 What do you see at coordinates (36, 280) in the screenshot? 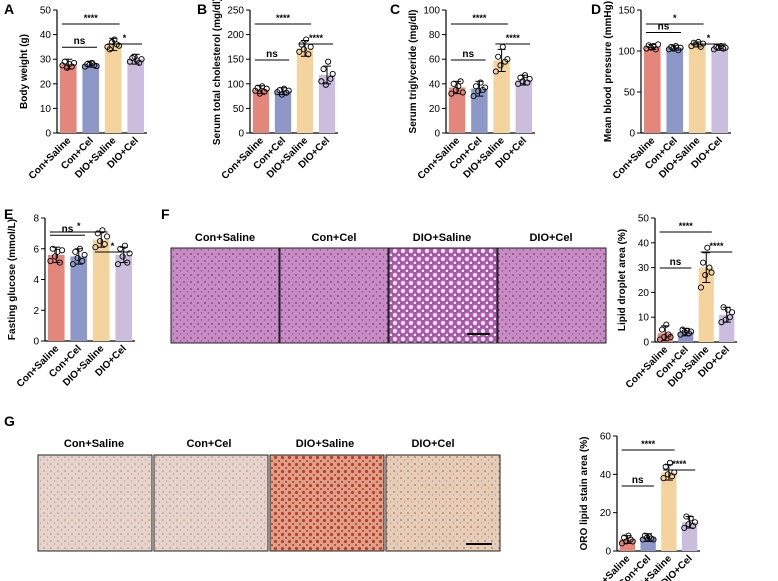
I see `y-tick-label: 4` at bounding box center [36, 280].